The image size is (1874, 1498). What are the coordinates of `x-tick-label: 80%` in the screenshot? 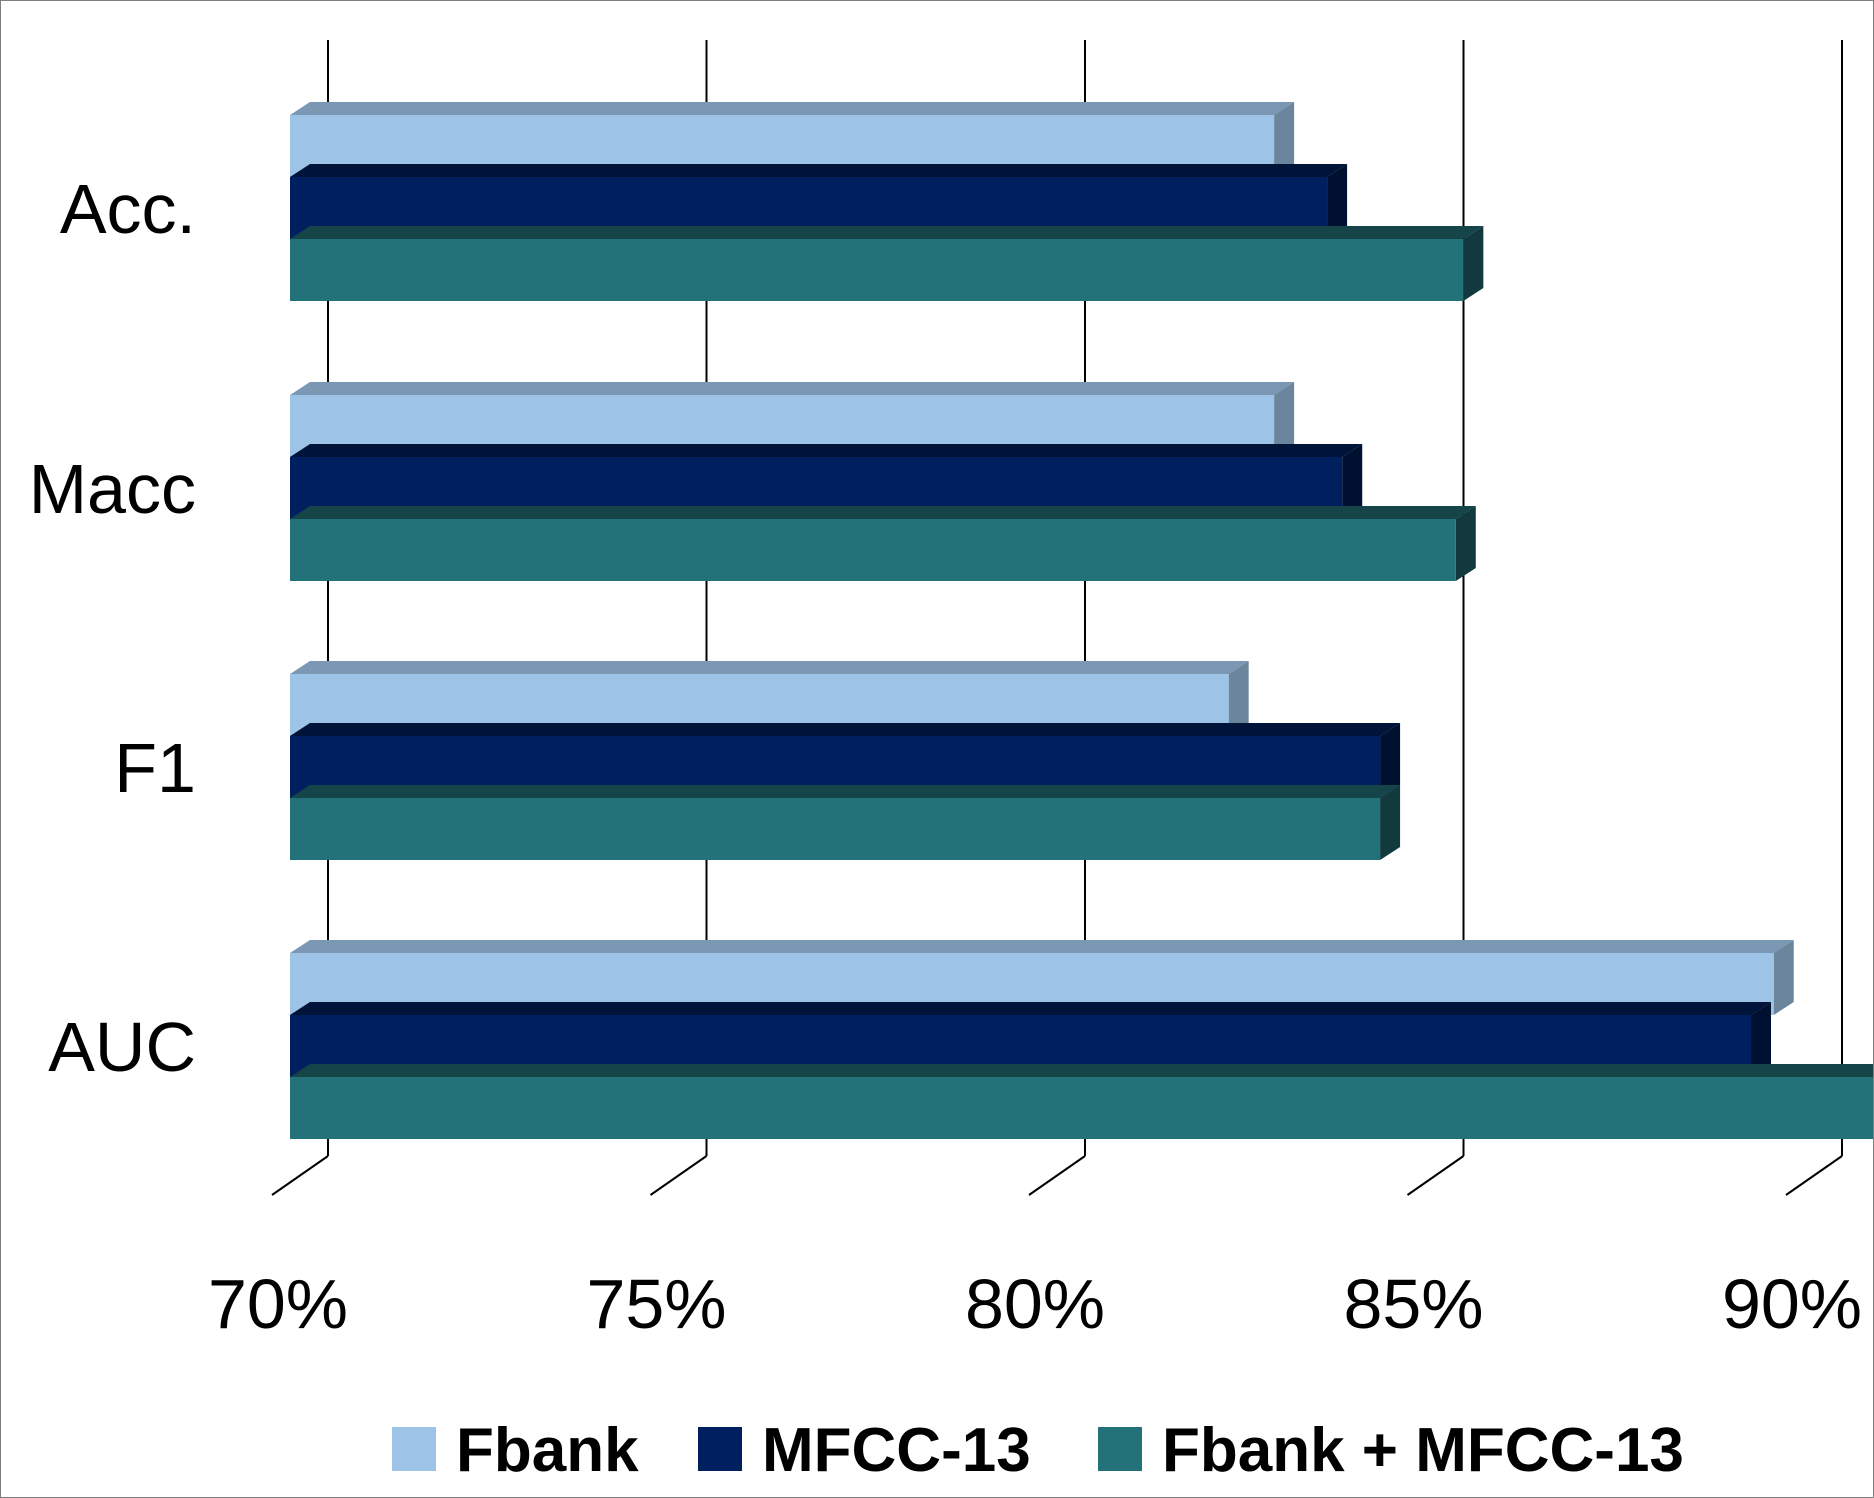 It's located at (1035, 1304).